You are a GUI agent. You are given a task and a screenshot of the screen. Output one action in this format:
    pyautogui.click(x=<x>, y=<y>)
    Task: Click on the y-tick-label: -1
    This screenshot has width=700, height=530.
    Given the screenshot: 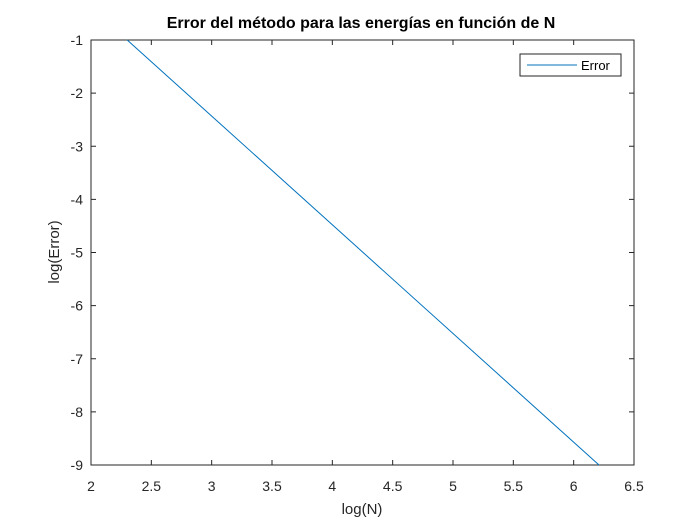 What is the action you would take?
    pyautogui.click(x=77, y=40)
    